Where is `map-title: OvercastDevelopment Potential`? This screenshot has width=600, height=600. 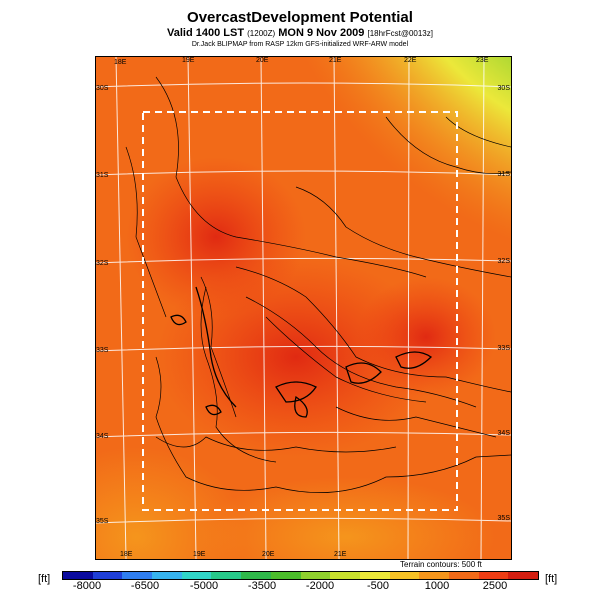
map-title: OvercastDevelopment Potential is located at coordinates (300, 17).